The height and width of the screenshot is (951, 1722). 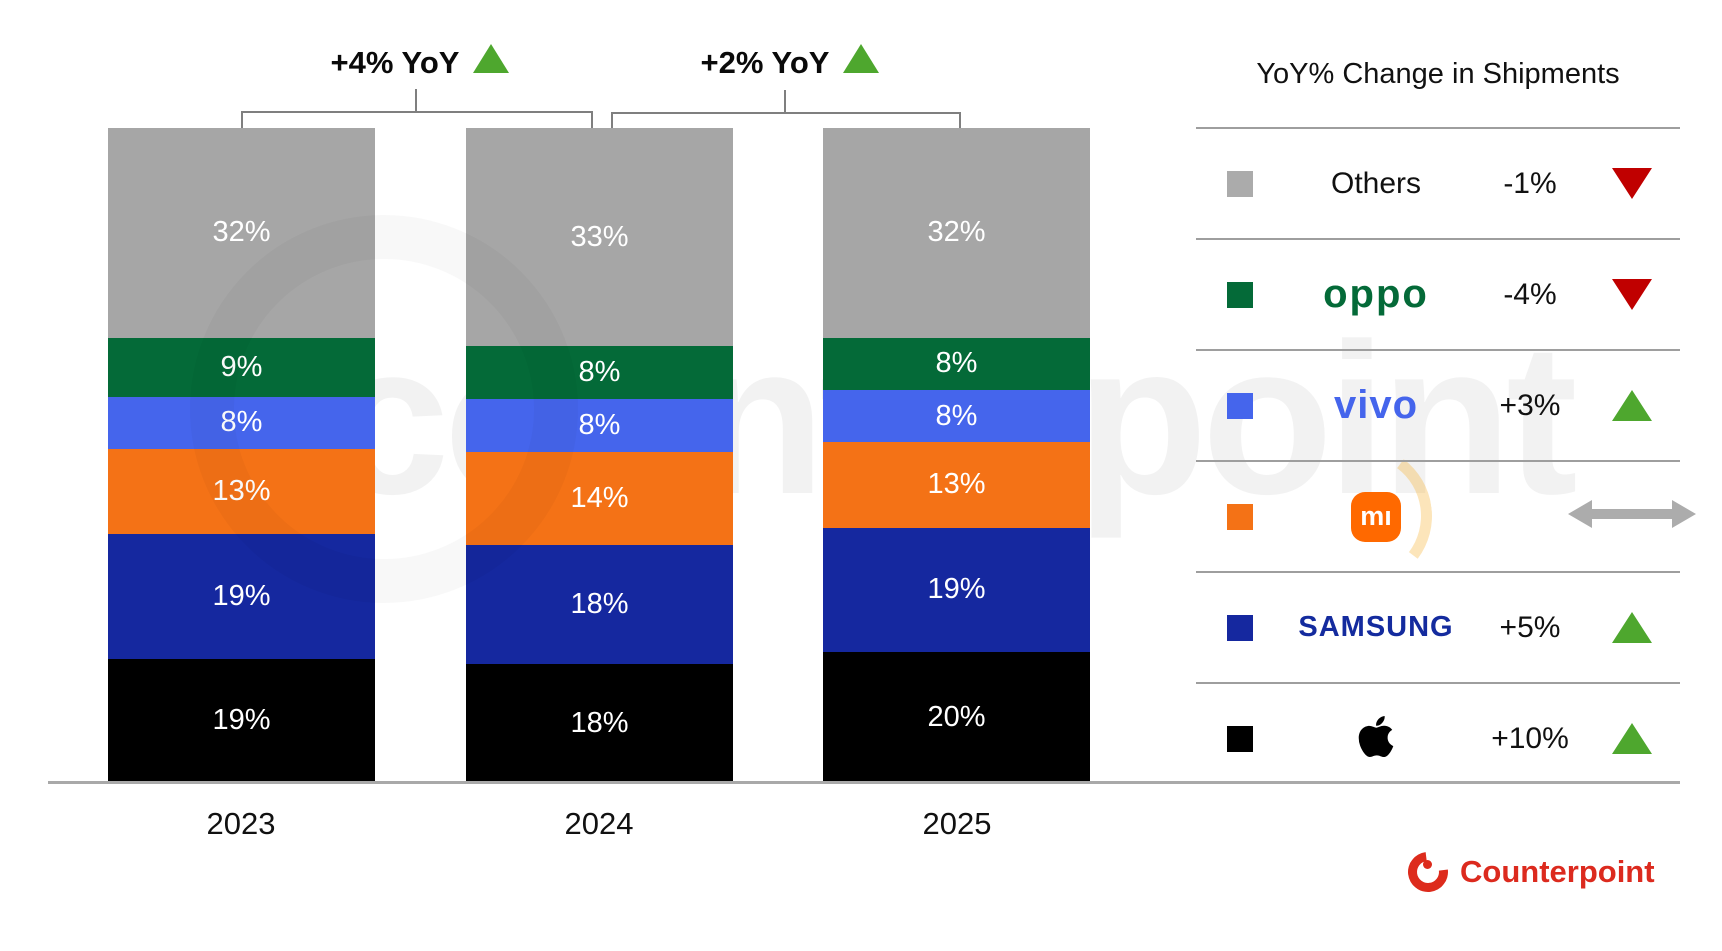 I want to click on bar-segment-xiaomi-2024: 14%, so click(x=599, y=498).